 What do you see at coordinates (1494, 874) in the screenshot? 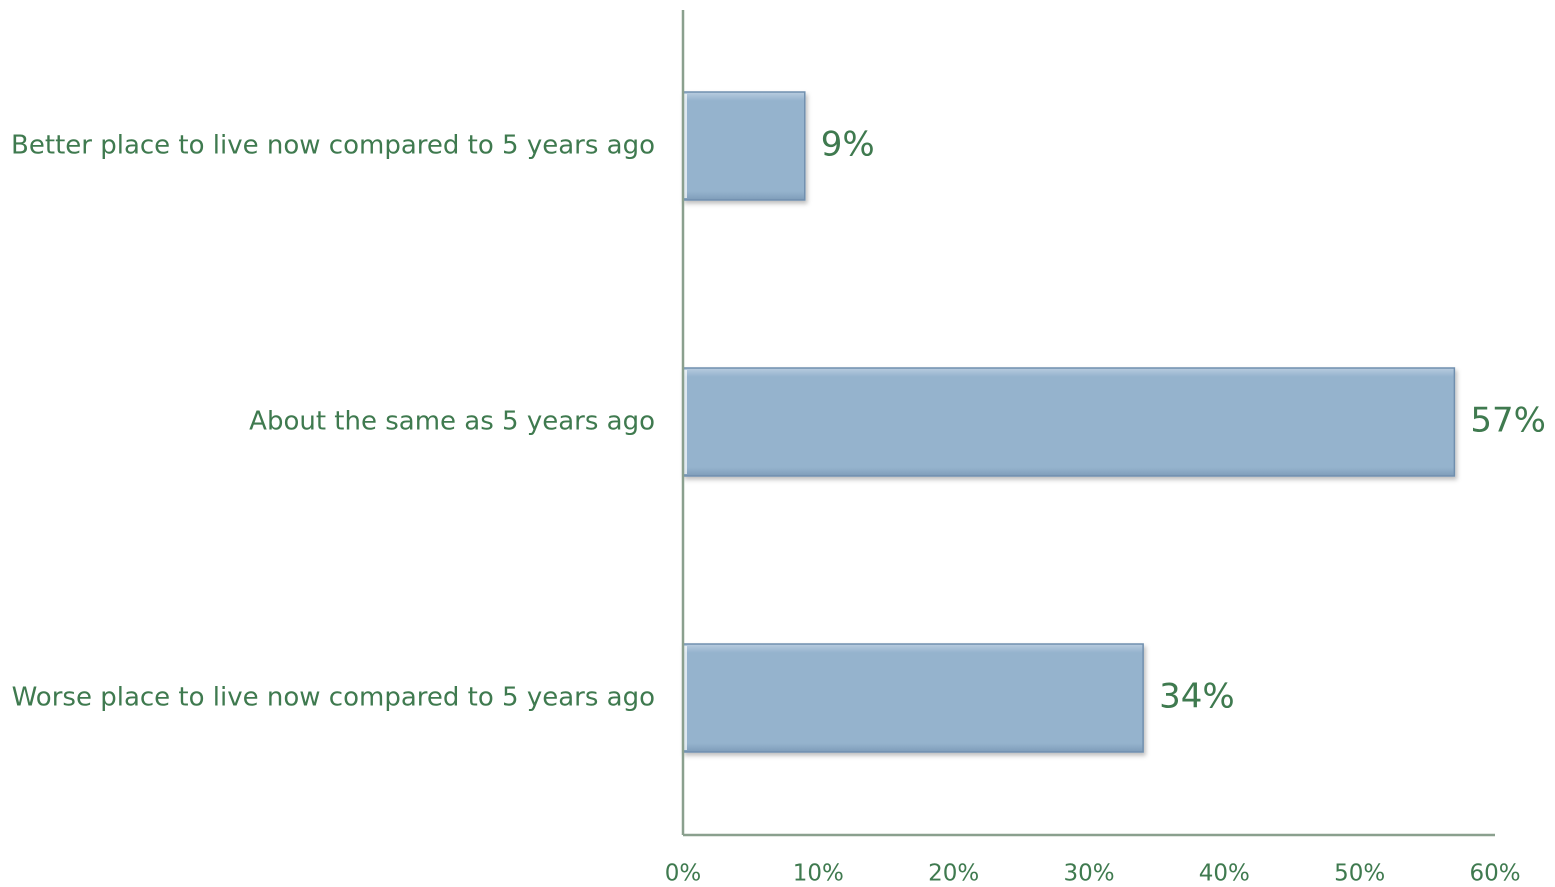
I see `x-tick-label-7: 60%` at bounding box center [1494, 874].